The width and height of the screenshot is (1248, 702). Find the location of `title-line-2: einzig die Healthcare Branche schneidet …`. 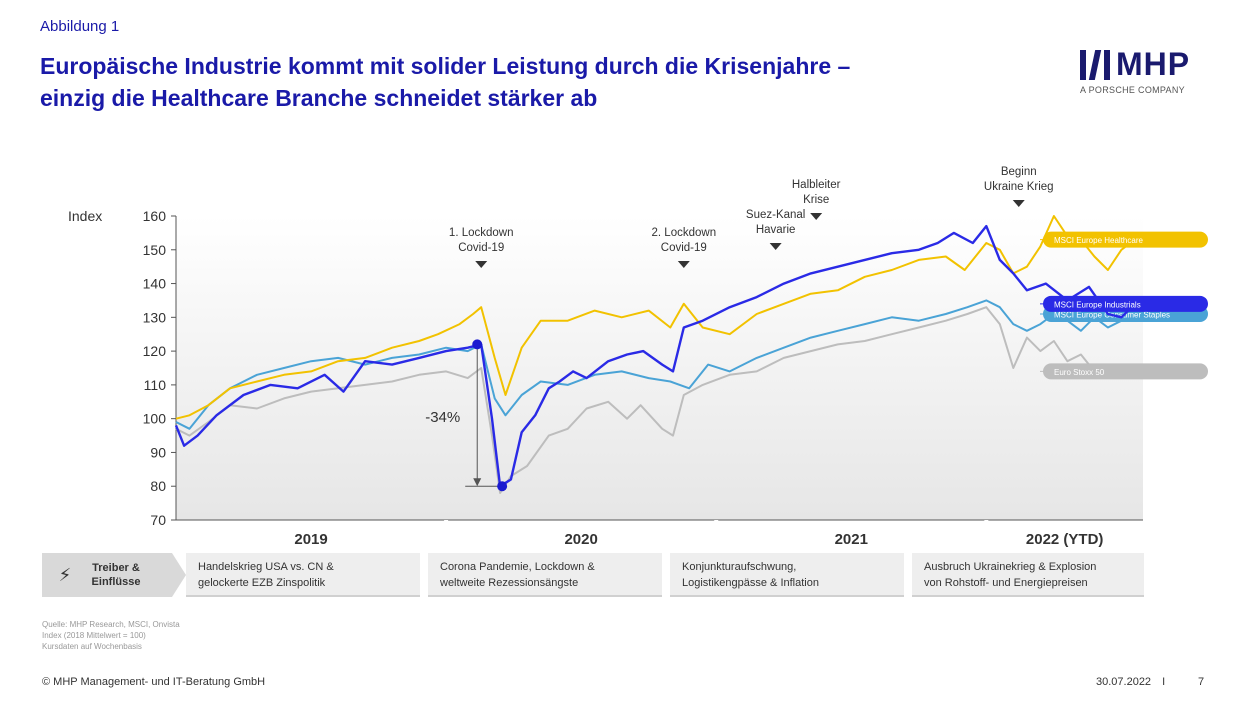

title-line-2: einzig die Healthcare Branche schneidet … is located at coordinates (319, 98).